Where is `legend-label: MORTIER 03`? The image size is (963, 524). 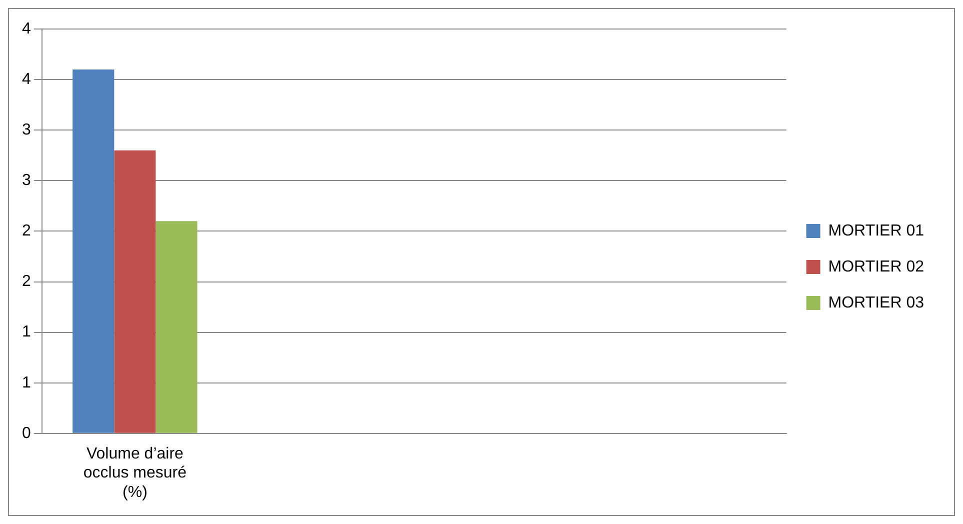
legend-label: MORTIER 03 is located at coordinates (876, 303).